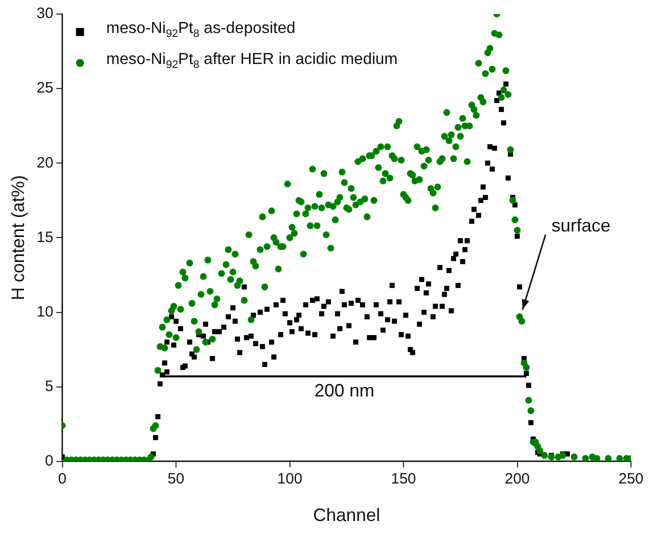  What do you see at coordinates (289, 479) in the screenshot?
I see `x-tick-label: 100` at bounding box center [289, 479].